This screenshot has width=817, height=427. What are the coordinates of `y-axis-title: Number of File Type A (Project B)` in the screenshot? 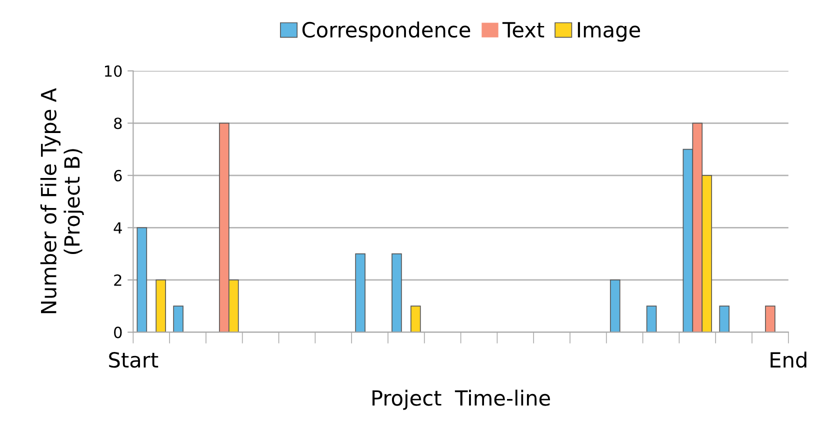 It's located at (62, 201).